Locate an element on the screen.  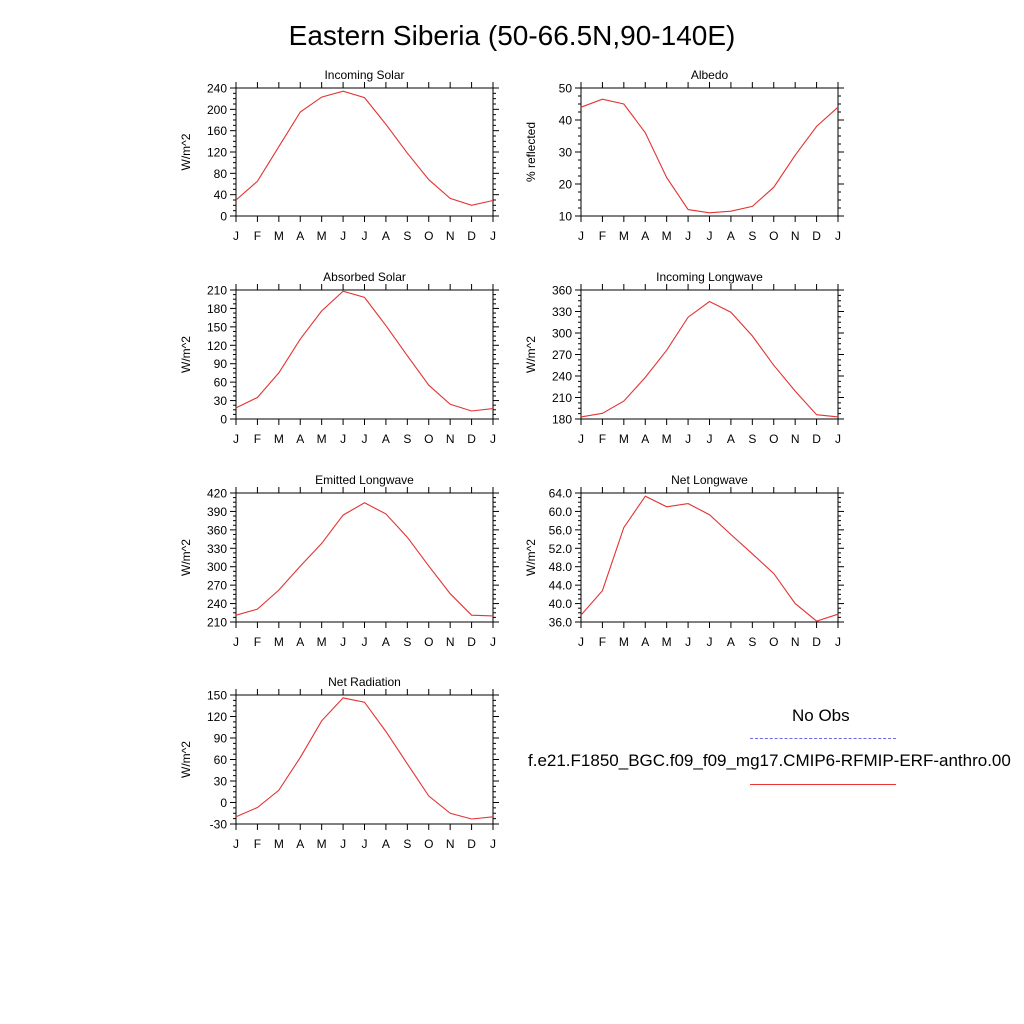
y-tick-label: 390 is located at coordinates (217, 512).